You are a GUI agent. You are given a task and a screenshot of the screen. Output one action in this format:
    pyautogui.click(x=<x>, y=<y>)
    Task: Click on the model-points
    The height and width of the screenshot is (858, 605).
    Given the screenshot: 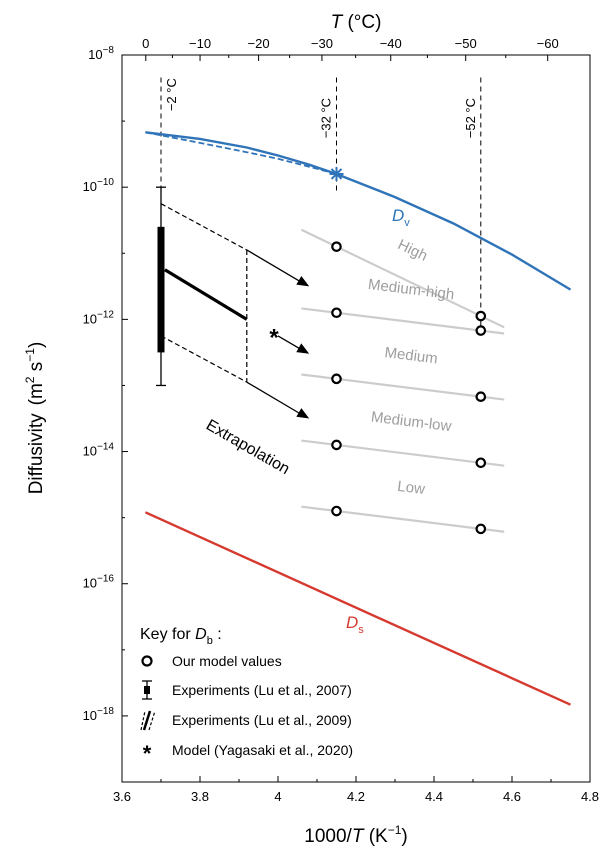 What is the action you would take?
    pyautogui.click(x=409, y=388)
    